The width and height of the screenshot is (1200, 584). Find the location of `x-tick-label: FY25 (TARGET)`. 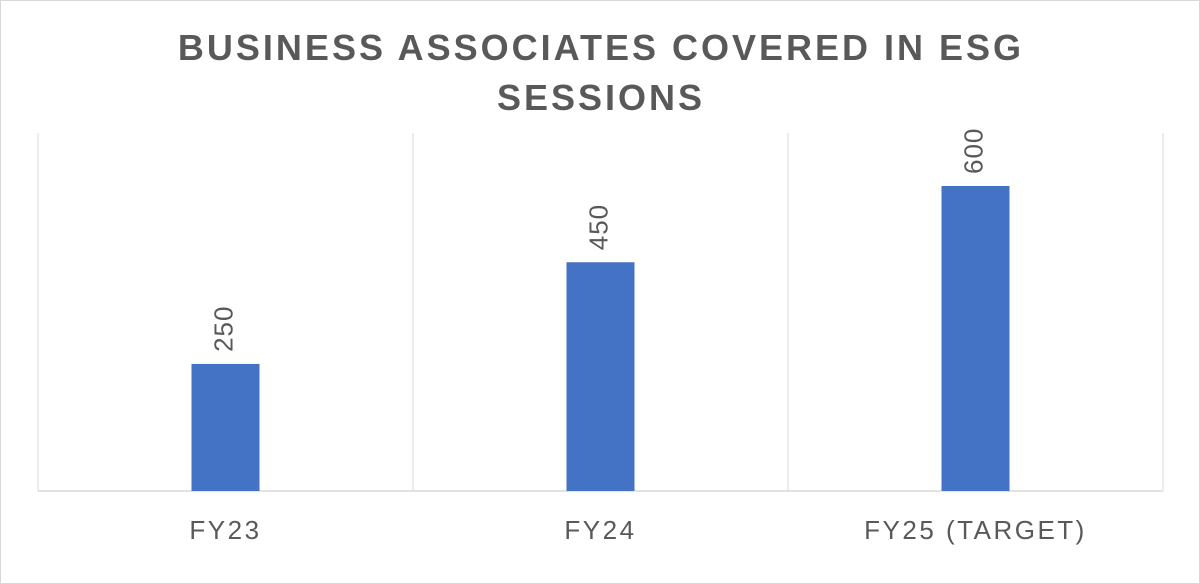

x-tick-label: FY25 (TARGET) is located at coordinates (975, 530).